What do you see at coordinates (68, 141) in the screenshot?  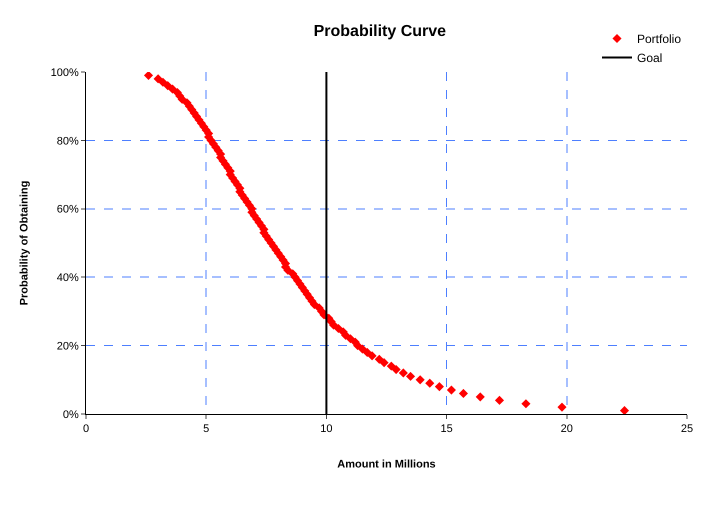 I see `y-tick-label: 80%` at bounding box center [68, 141].